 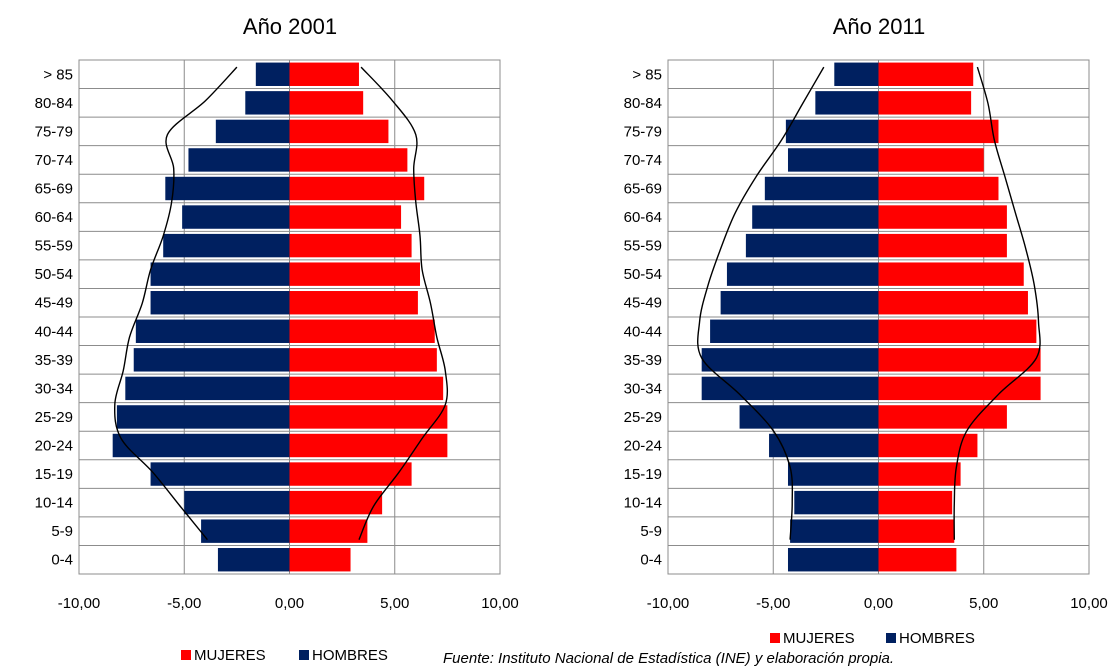 I want to click on y-tick-label: 15-19, so click(x=54, y=474).